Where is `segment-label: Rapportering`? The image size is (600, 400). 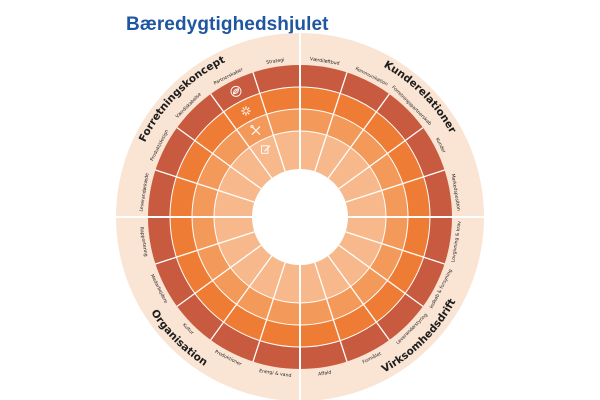 segment-label: Rapportering is located at coordinates (143, 241).